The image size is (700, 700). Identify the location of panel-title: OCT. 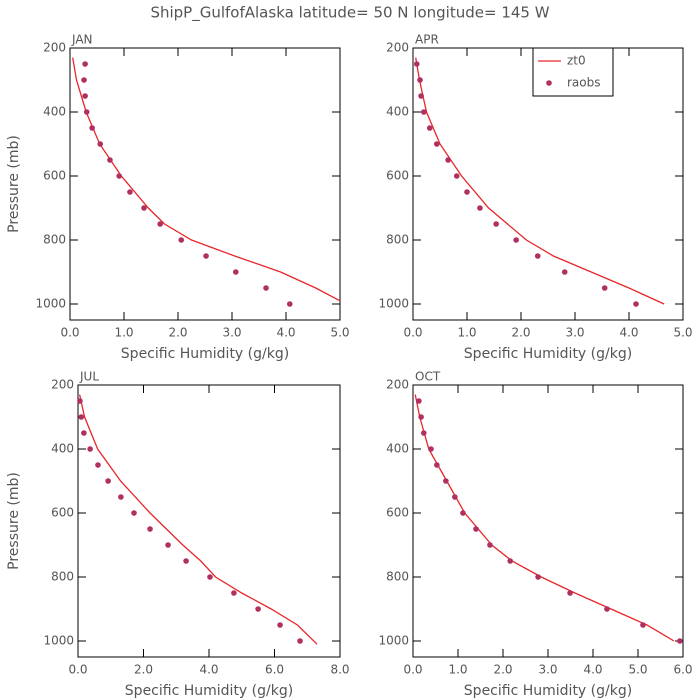
(428, 377).